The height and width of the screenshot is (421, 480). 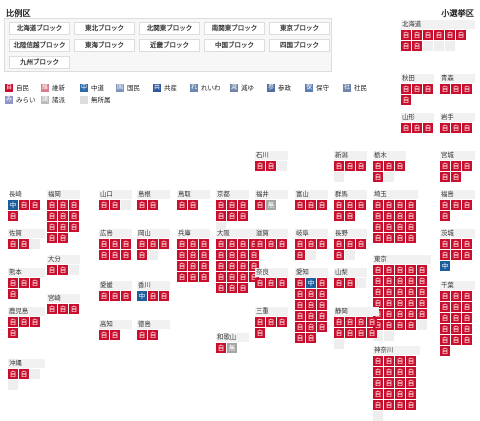 I want to click on block-button-kyushu: 九州ブロック, so click(x=39, y=62).